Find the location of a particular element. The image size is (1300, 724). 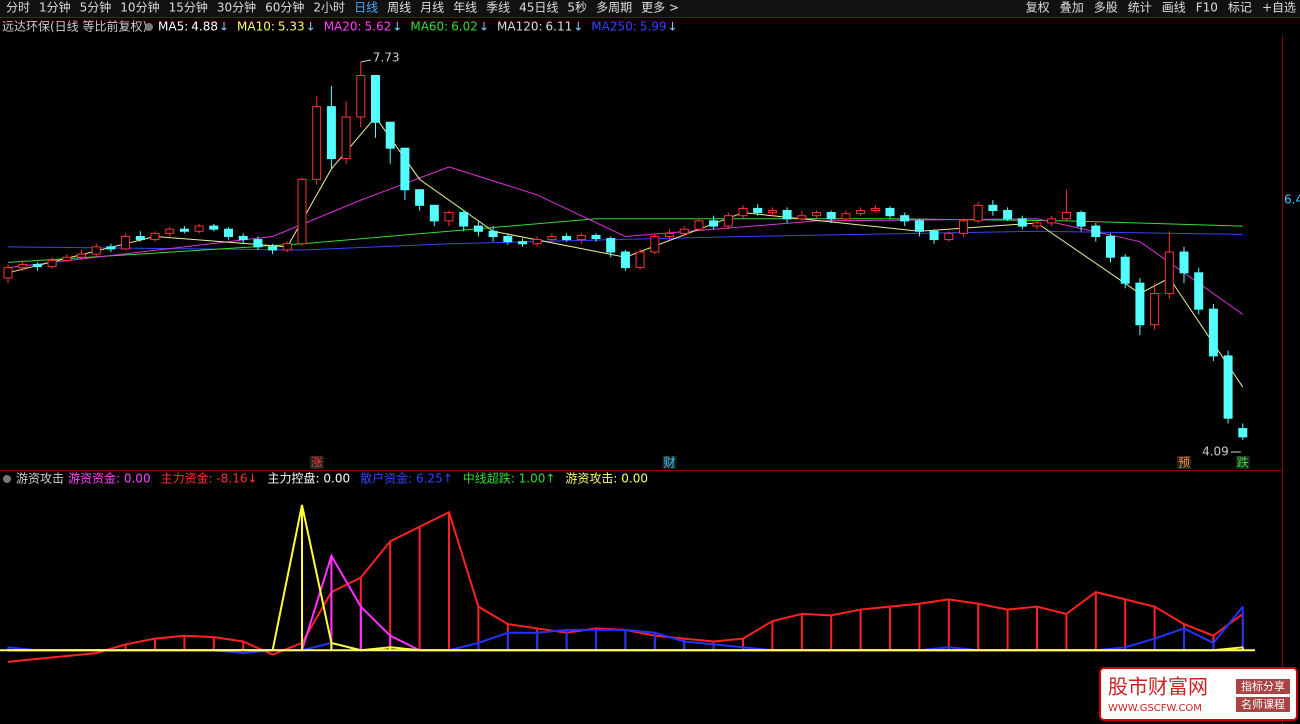

ma-line is located at coordinates (625, 240).